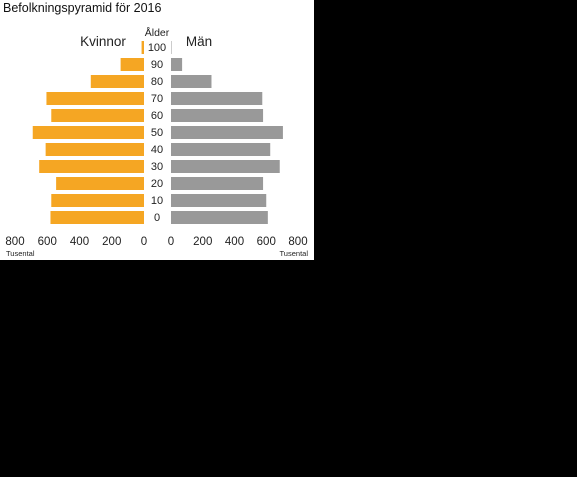 This screenshot has width=577, height=477. I want to click on x-tick-right-400: 400, so click(234, 242).